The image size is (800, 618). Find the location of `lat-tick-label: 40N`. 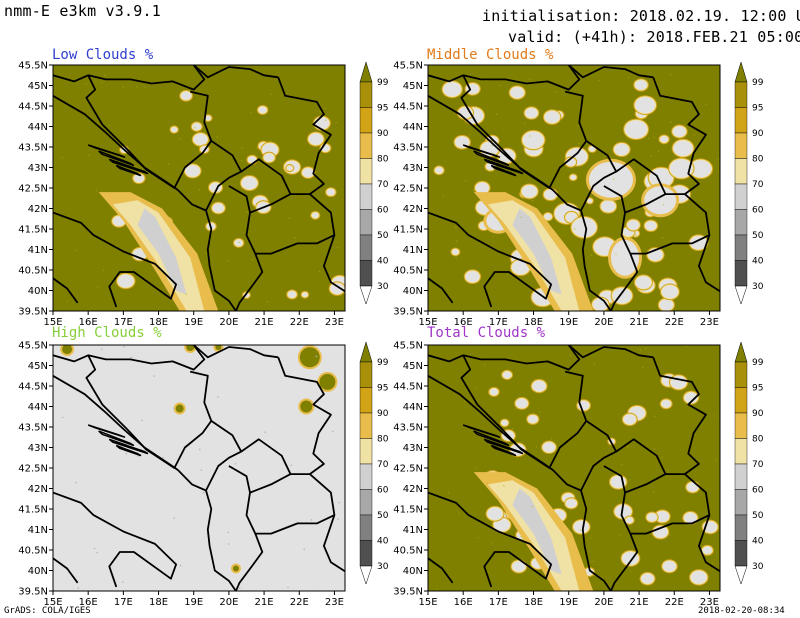

lat-tick-label: 40N is located at coordinates (38, 571).